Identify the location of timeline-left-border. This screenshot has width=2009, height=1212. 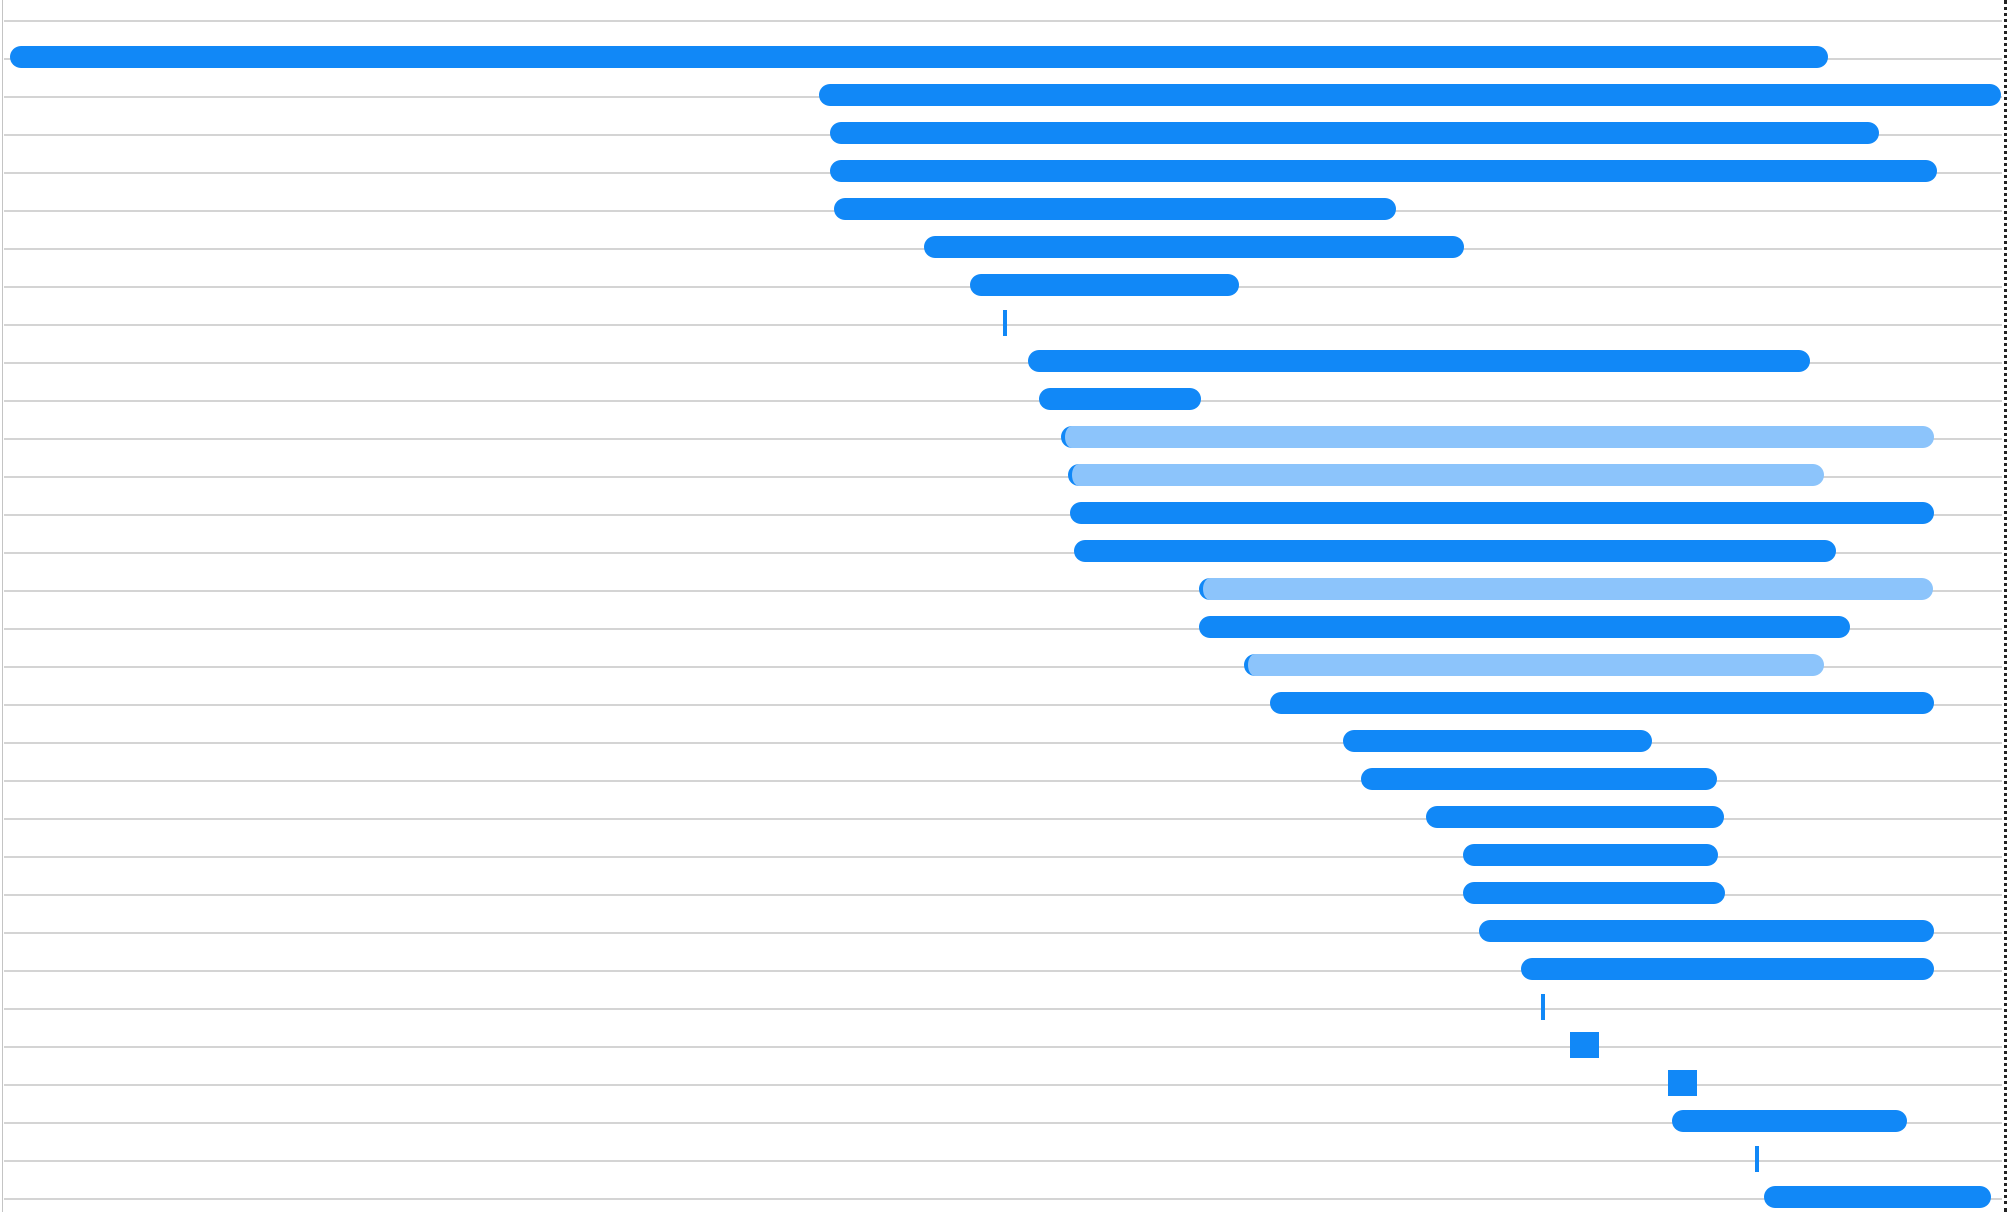
(2, 606).